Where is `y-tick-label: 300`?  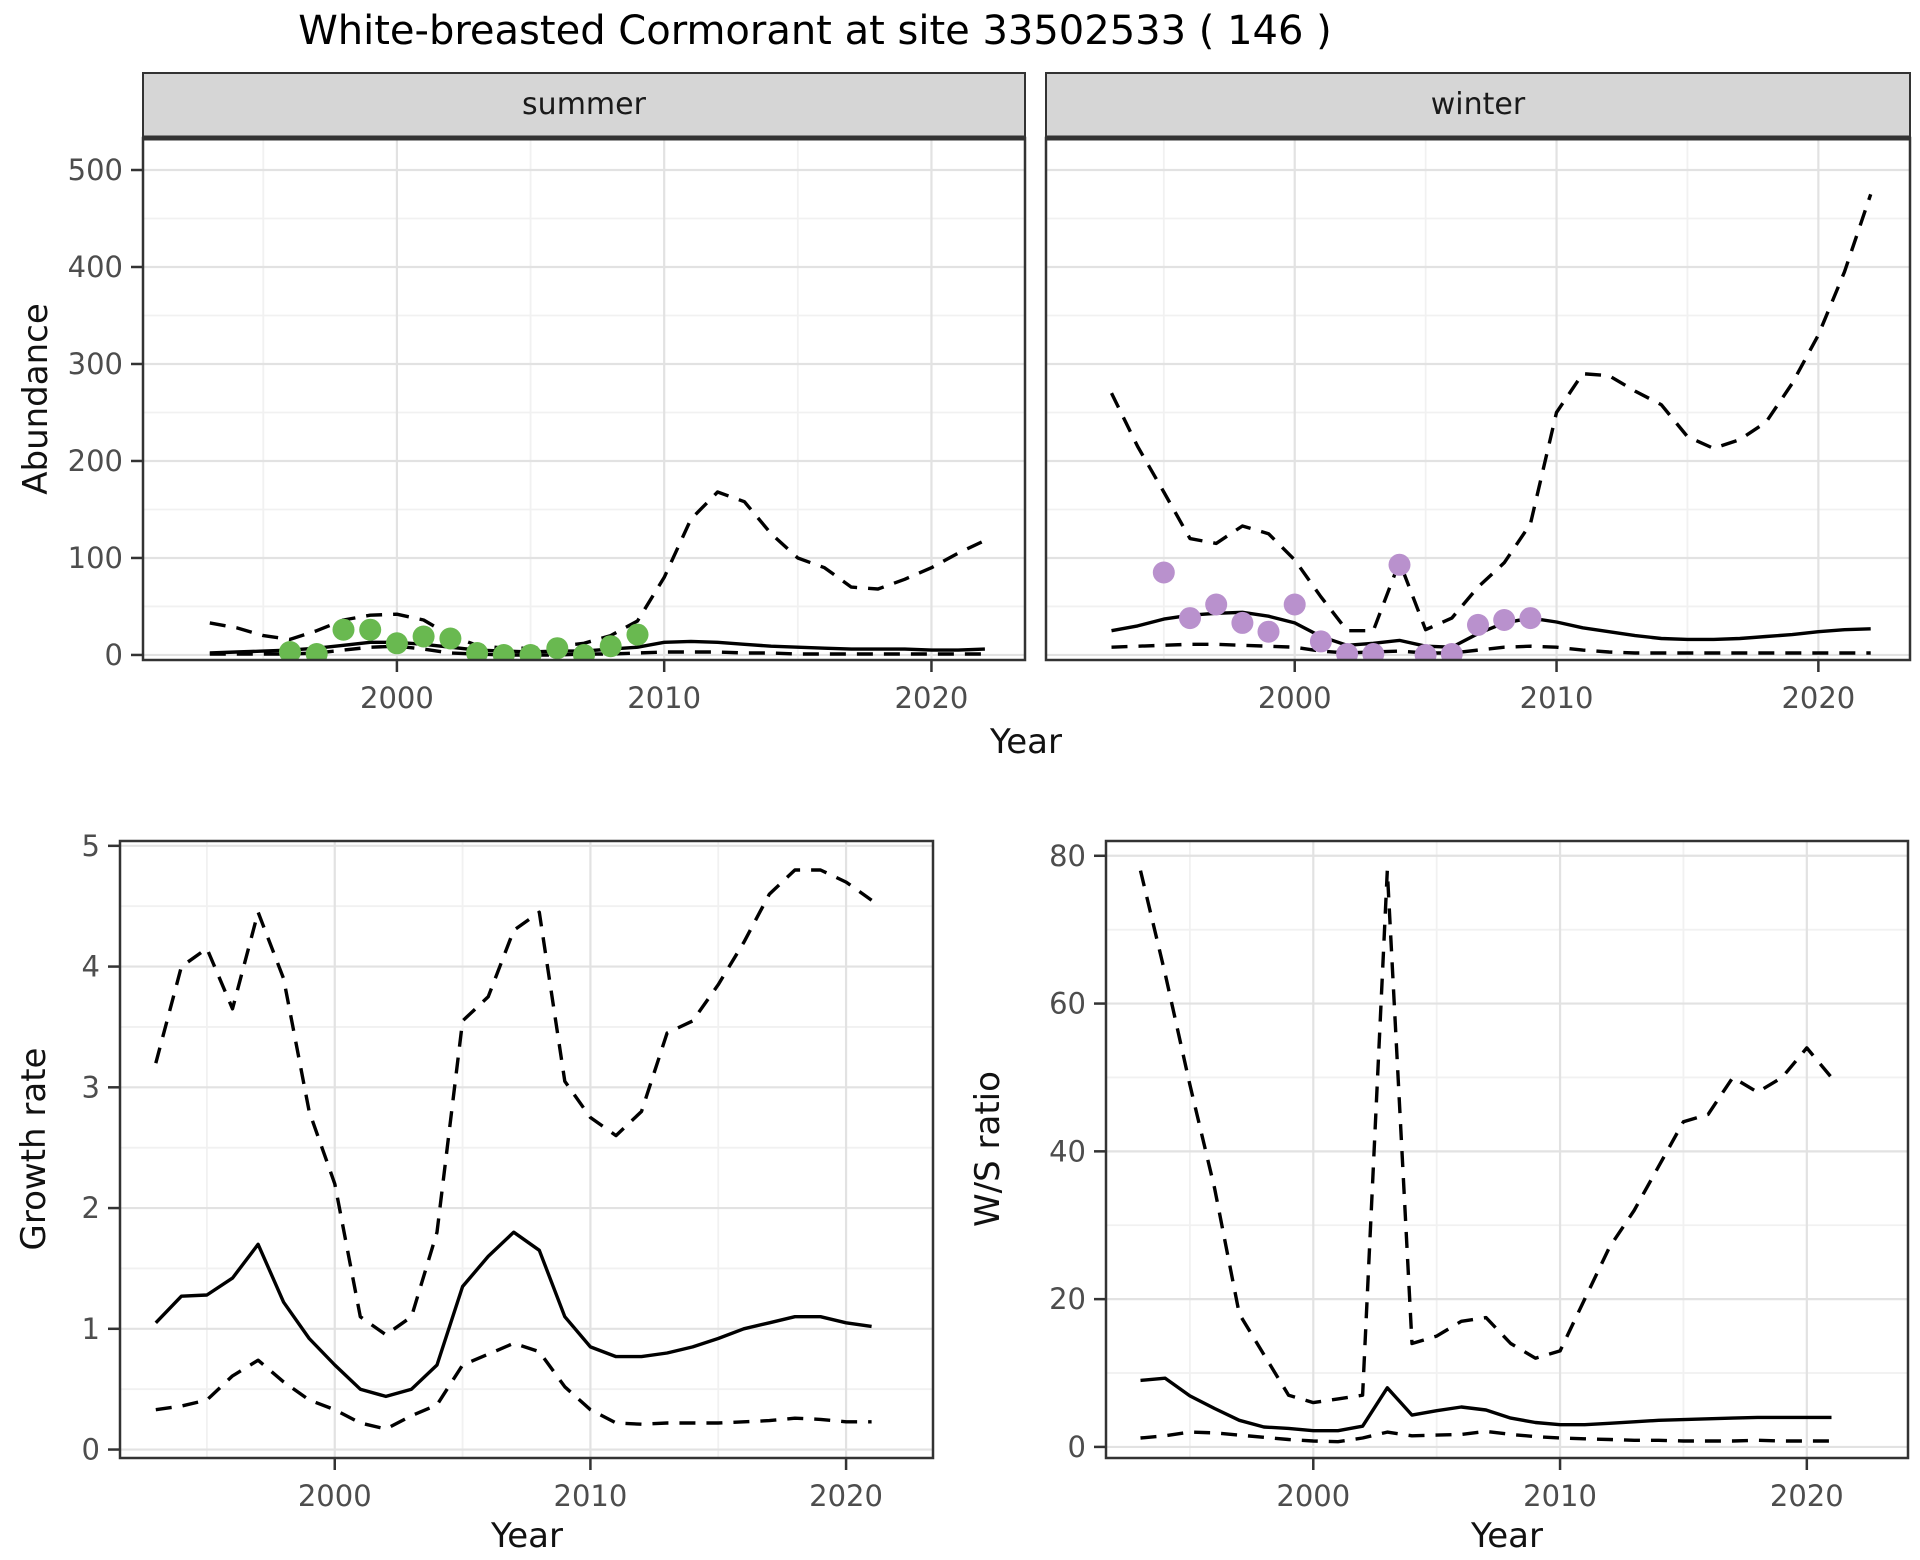
y-tick-label: 300 is located at coordinates (95, 364).